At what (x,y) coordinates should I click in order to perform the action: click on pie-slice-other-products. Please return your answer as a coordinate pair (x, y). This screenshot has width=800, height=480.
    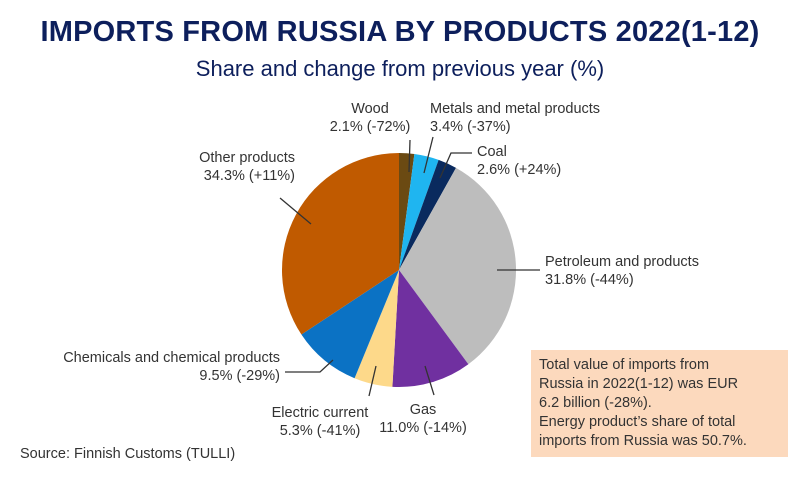
    Looking at the image, I should click on (340, 244).